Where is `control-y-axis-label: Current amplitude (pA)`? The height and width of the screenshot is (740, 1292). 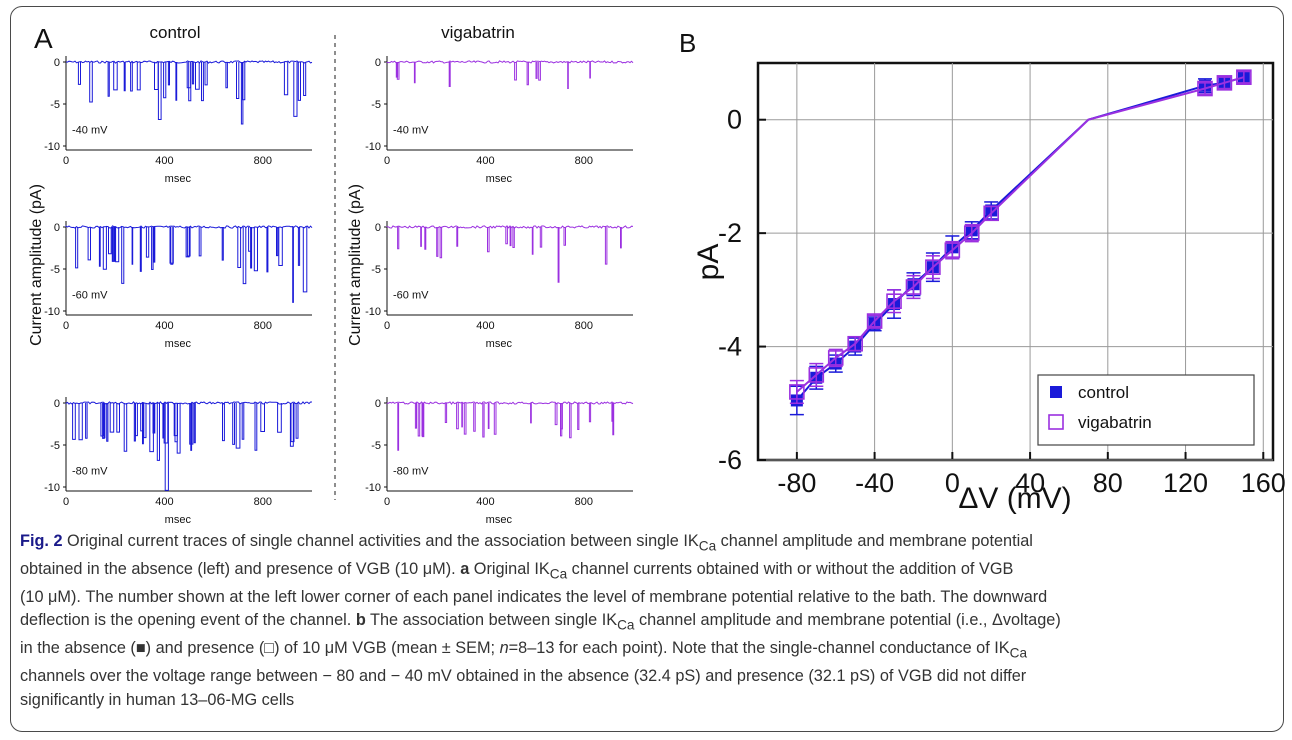
control-y-axis-label: Current amplitude (pA) is located at coordinates (36, 265).